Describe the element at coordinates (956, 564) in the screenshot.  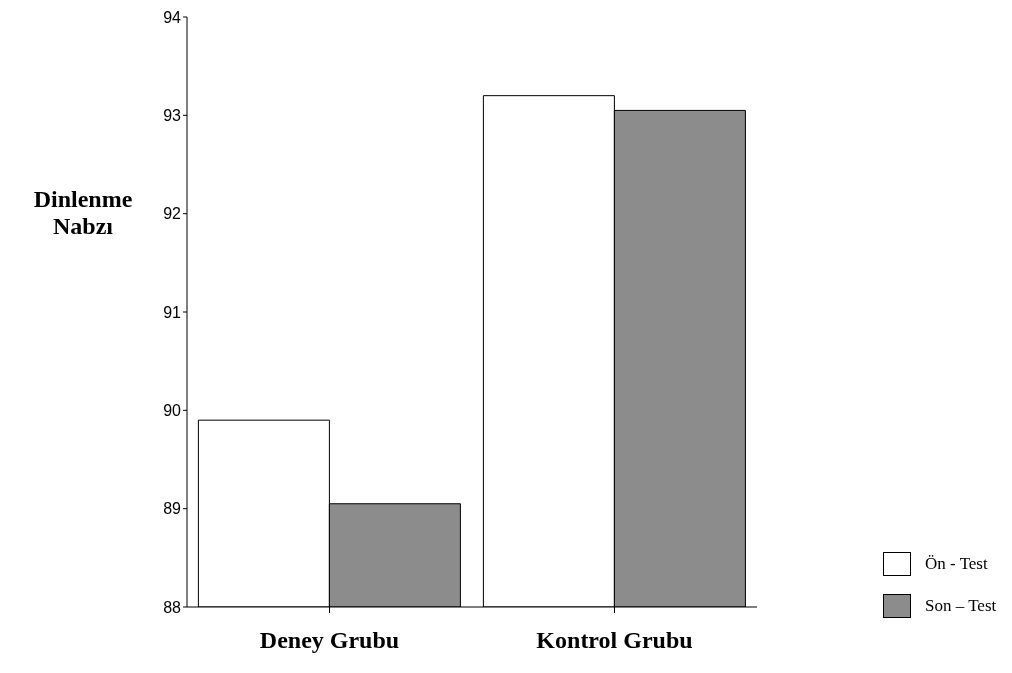
I see `legend-label: Ön - Test` at that location.